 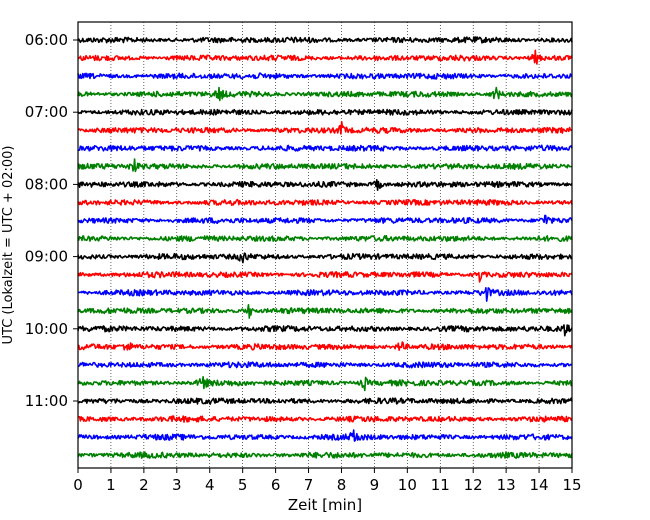 I want to click on y-tick-label: 10:00, so click(x=46, y=329).